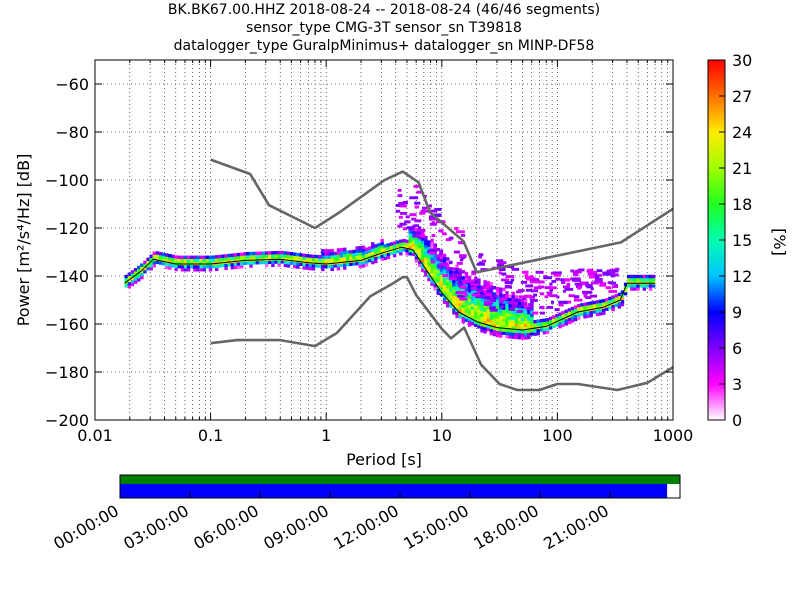  Describe the element at coordinates (506, 527) in the screenshot. I see `time-tick-label: 18:00:00` at that location.